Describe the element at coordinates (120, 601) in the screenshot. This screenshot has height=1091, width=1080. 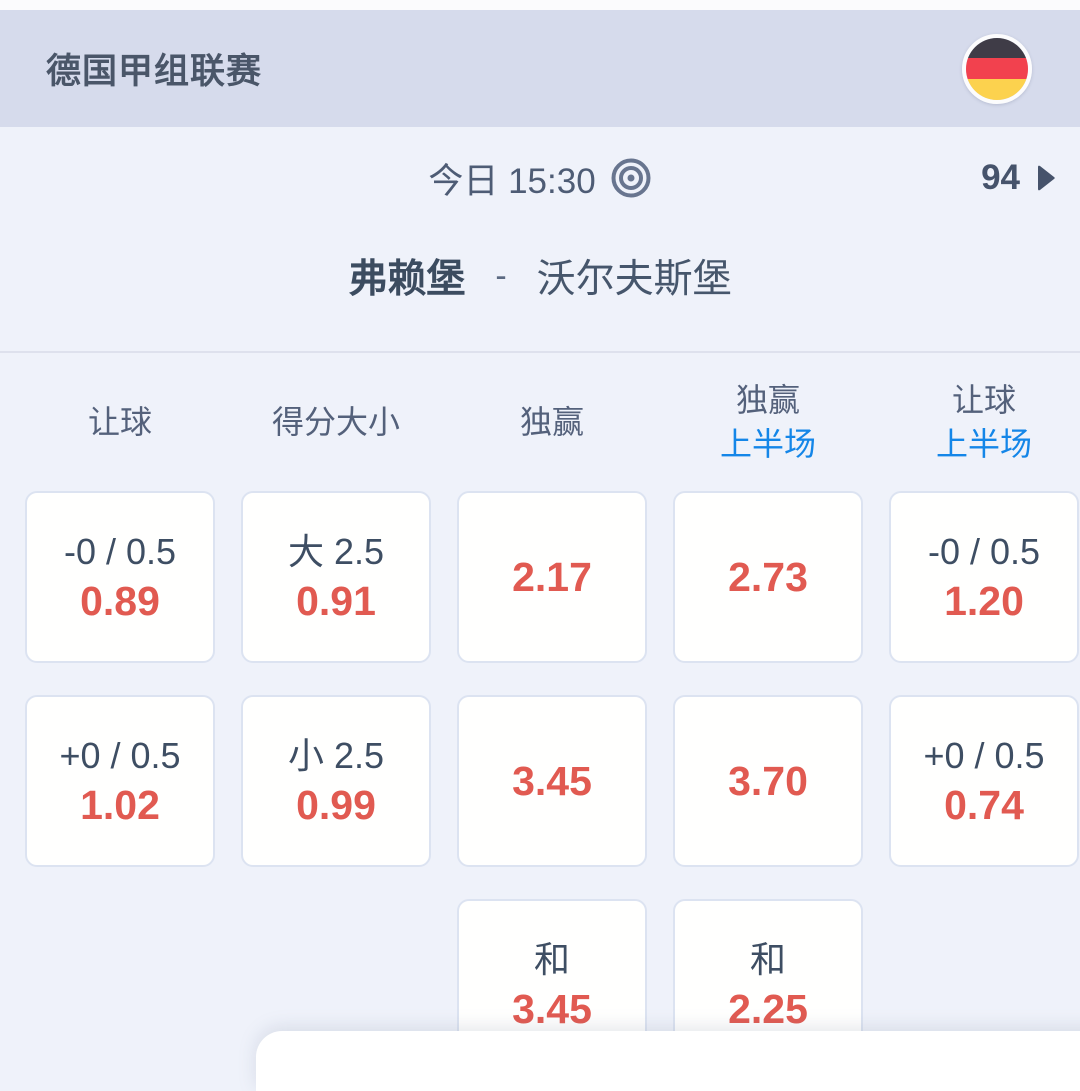
I see `odds-card-value: 0.89` at that location.